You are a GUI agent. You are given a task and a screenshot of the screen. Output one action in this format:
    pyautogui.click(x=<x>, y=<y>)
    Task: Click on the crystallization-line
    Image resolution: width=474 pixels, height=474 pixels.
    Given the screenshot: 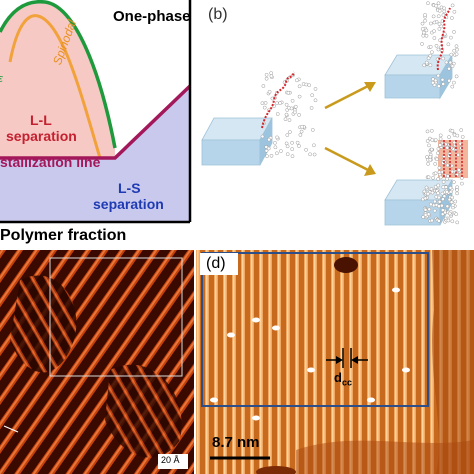 What is the action you would take?
    pyautogui.click(x=96, y=122)
    